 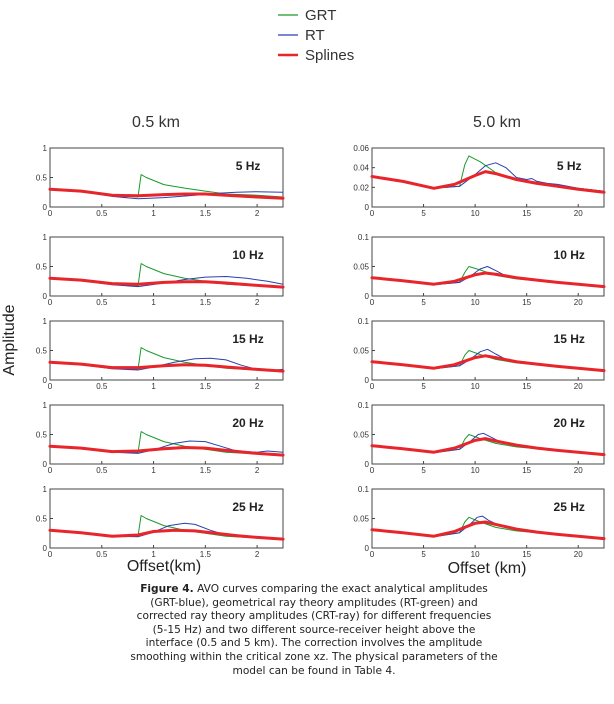 What do you see at coordinates (164, 566) in the screenshot?
I see `x-axis-label-left: Offset(km)` at bounding box center [164, 566].